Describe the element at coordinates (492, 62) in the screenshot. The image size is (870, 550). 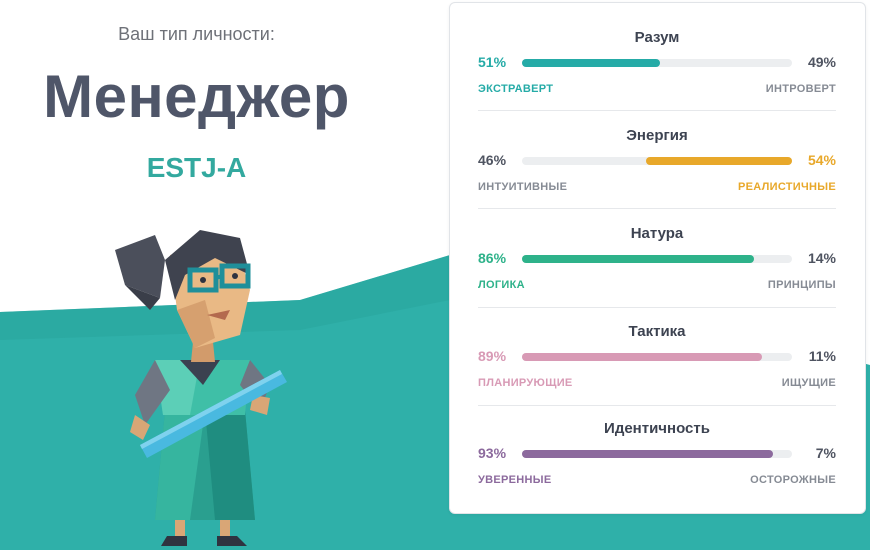
I see `trait-left-percent: 51%` at that location.